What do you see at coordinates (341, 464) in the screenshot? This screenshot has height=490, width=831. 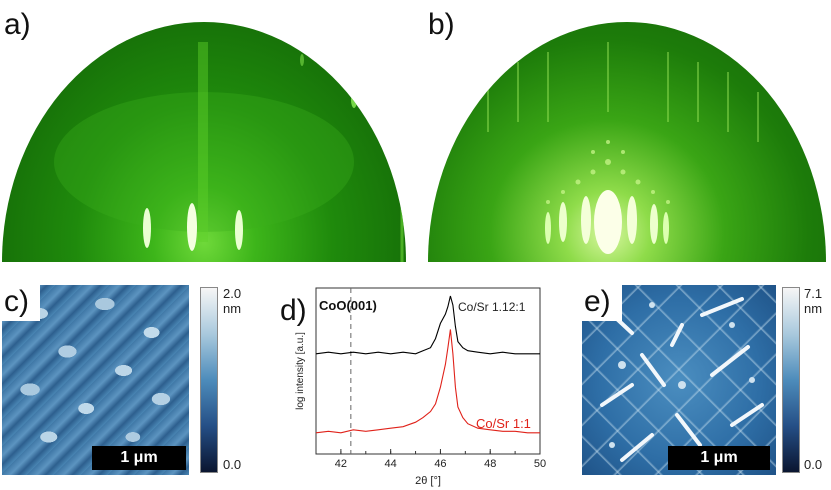 I see `x-tick-label: 42` at bounding box center [341, 464].